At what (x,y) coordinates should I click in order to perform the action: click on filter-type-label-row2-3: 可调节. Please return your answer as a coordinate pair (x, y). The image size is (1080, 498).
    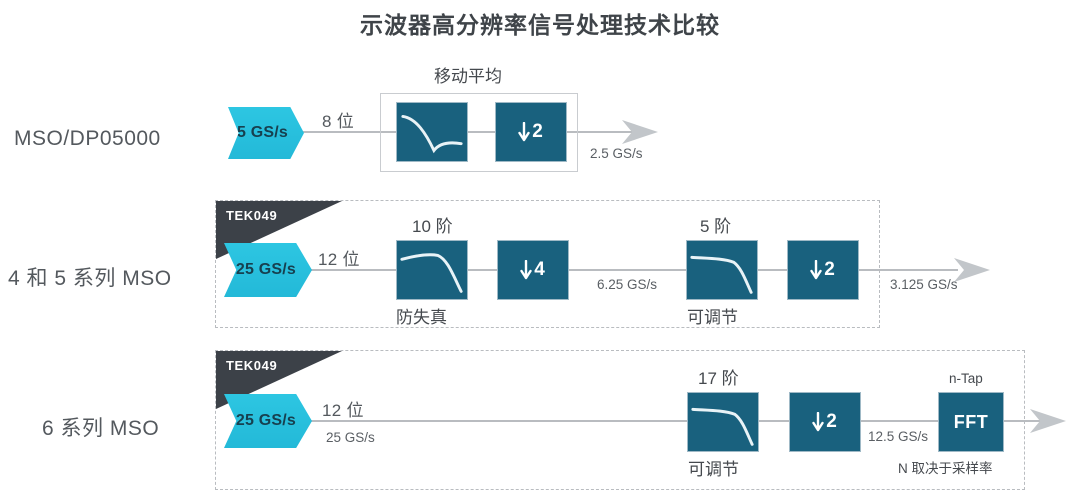
    Looking at the image, I should click on (712, 317).